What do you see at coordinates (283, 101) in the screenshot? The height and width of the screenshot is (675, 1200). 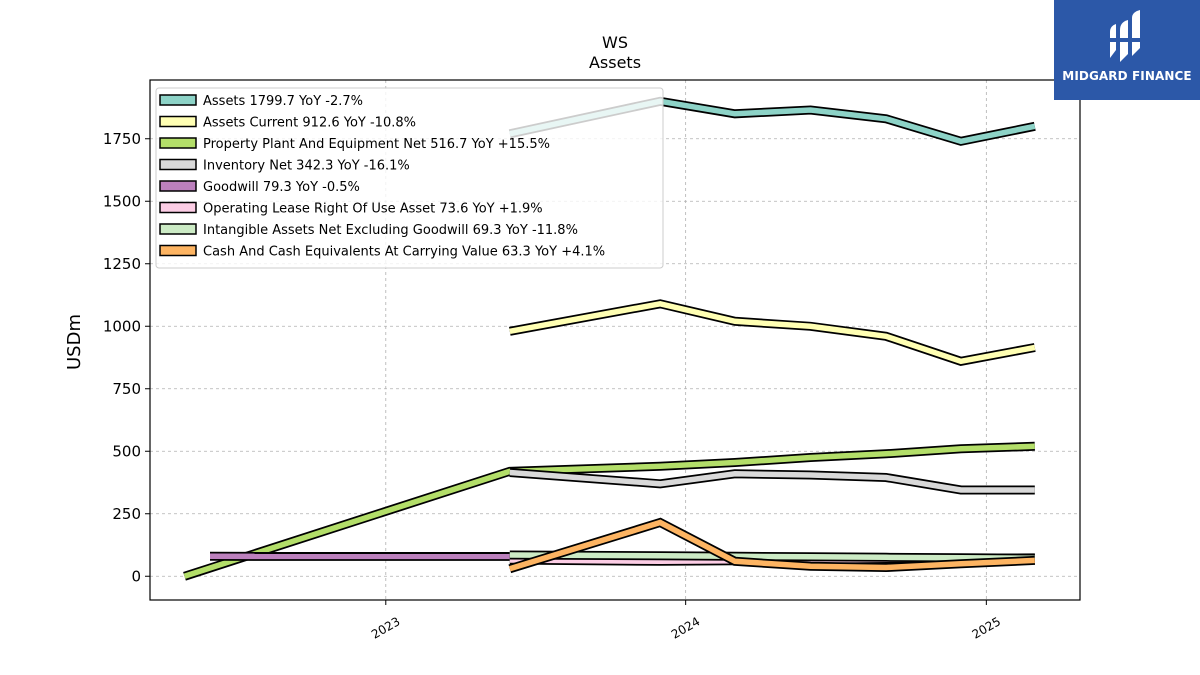 I see `legend-label: Assets 1799.7 YoY -2.7%` at bounding box center [283, 101].